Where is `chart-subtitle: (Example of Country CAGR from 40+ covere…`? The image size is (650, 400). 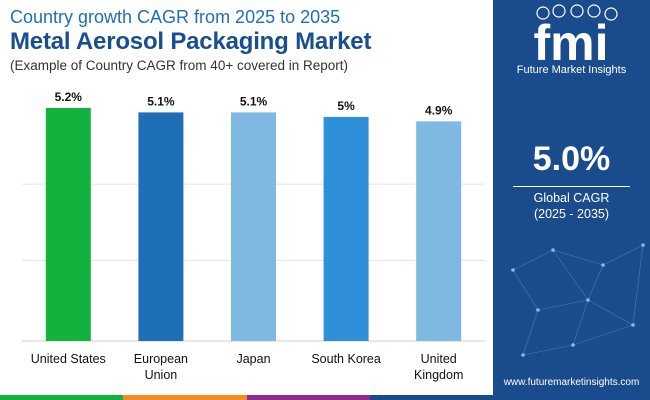
chart-subtitle: (Example of Country CAGR from 40+ covere… is located at coordinates (179, 65).